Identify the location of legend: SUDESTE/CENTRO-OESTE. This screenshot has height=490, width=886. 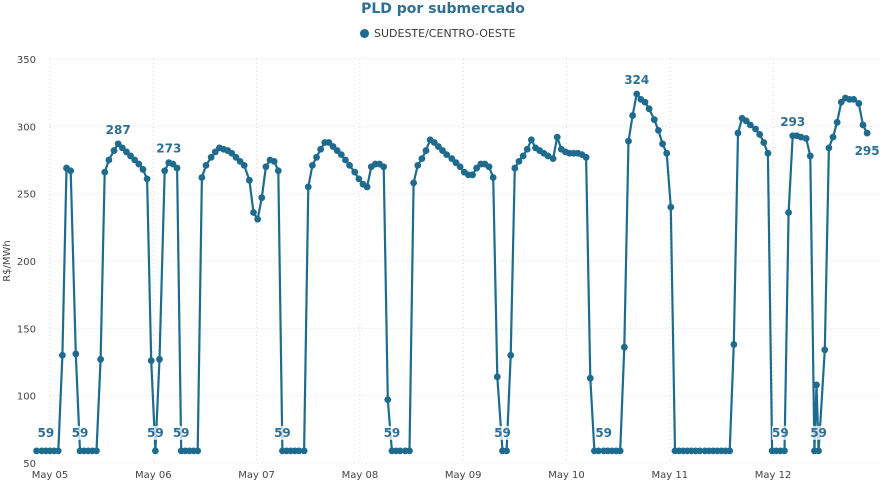
(438, 33).